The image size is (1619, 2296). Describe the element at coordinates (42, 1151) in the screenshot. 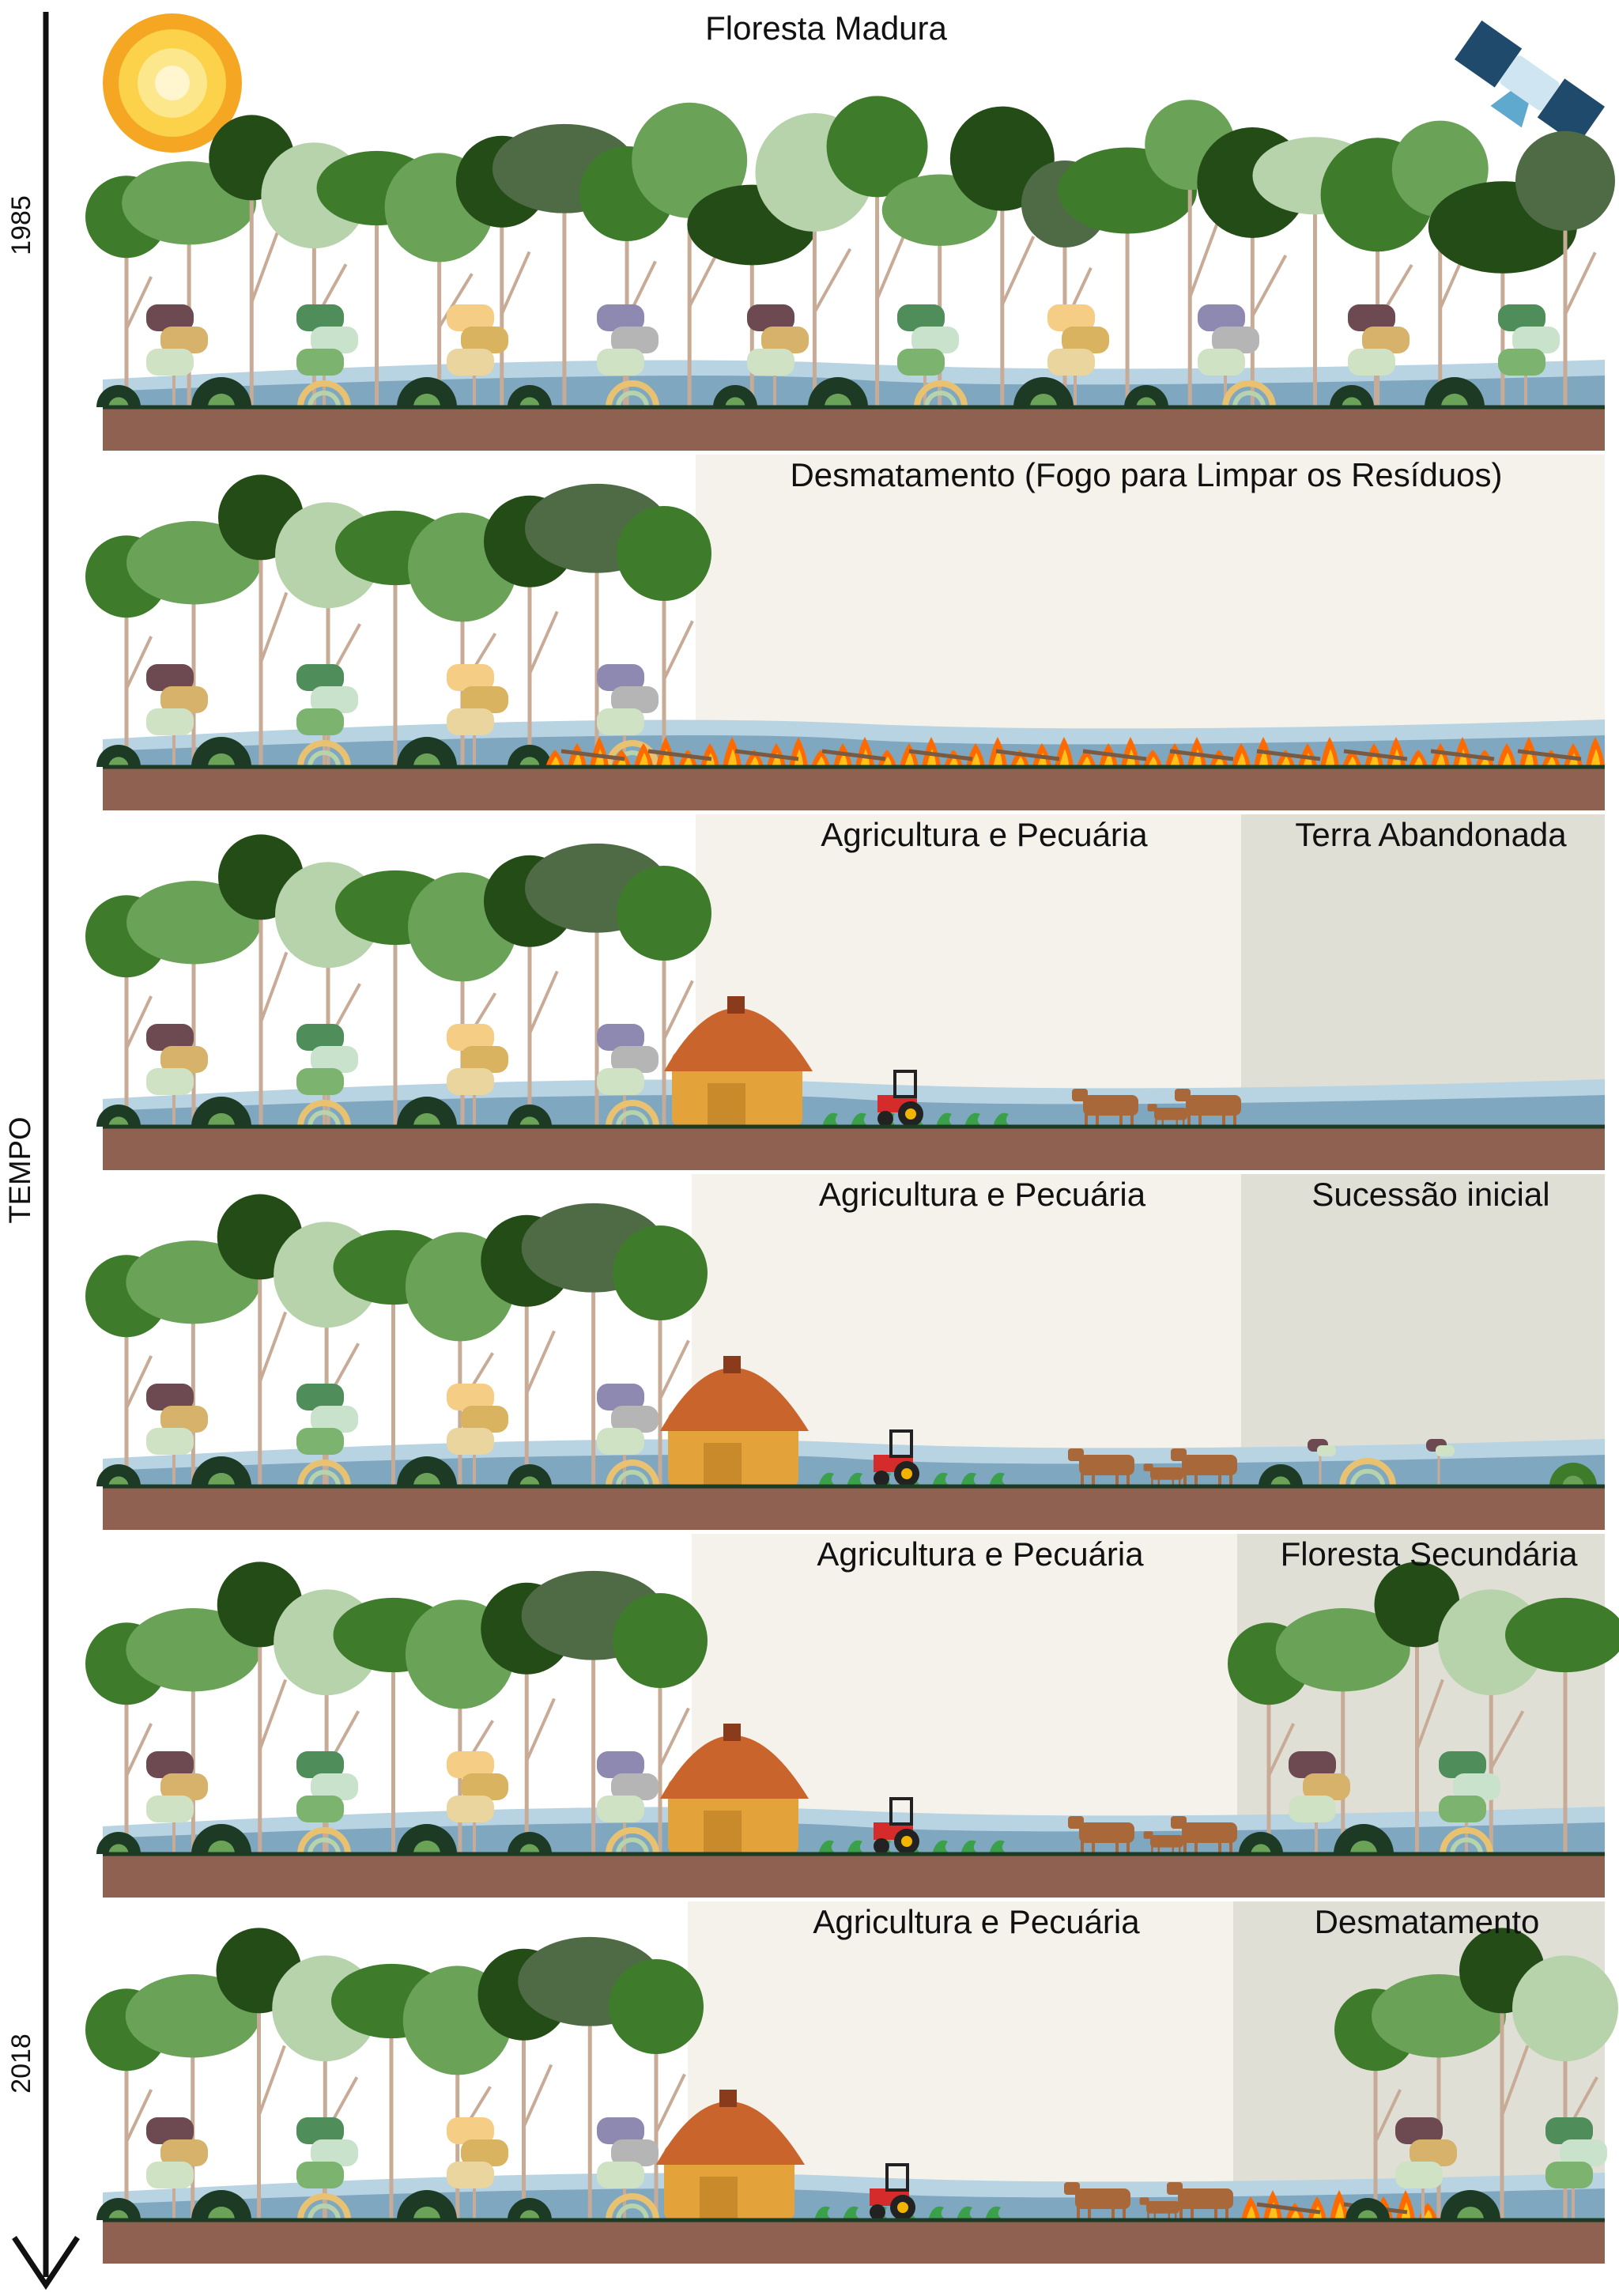

I see `timeline-axis: 1985 TEMPO 2018` at that location.